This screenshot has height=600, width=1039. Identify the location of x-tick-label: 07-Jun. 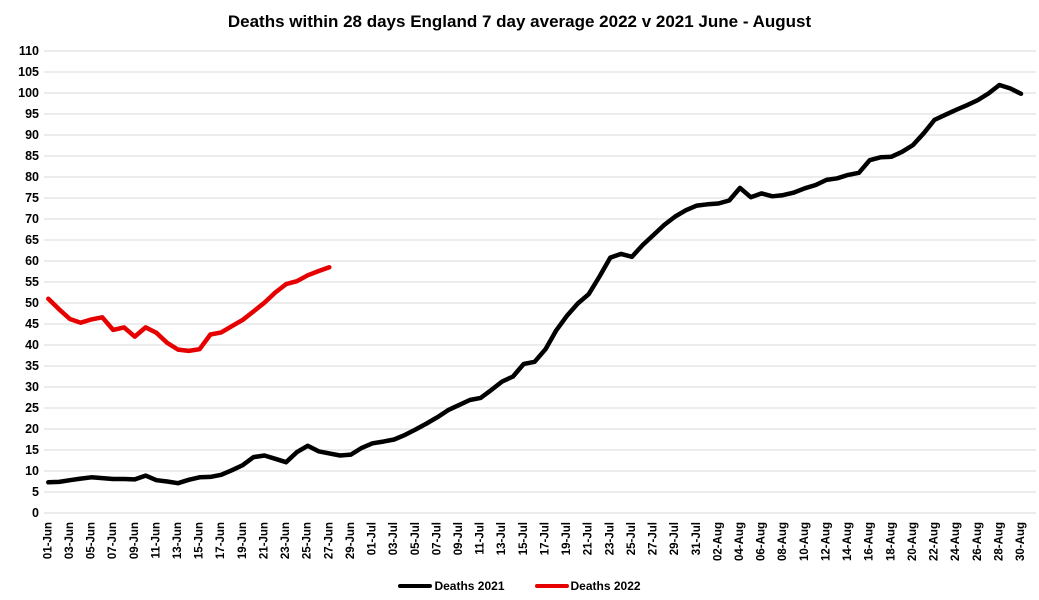
(113, 540).